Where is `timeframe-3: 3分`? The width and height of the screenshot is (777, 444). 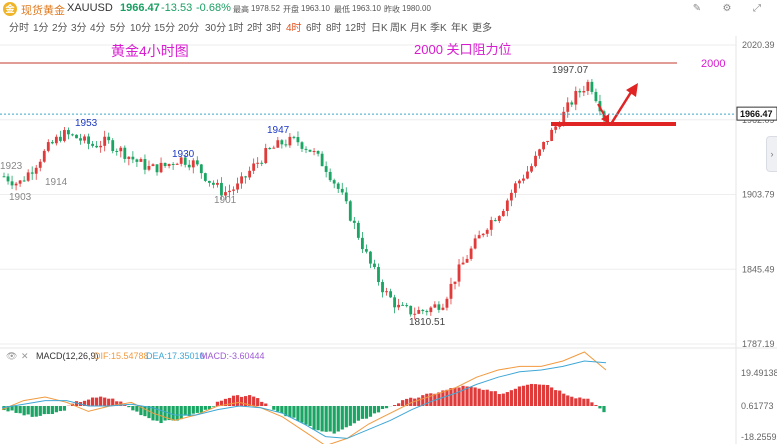
timeframe-3: 3分 is located at coordinates (79, 28).